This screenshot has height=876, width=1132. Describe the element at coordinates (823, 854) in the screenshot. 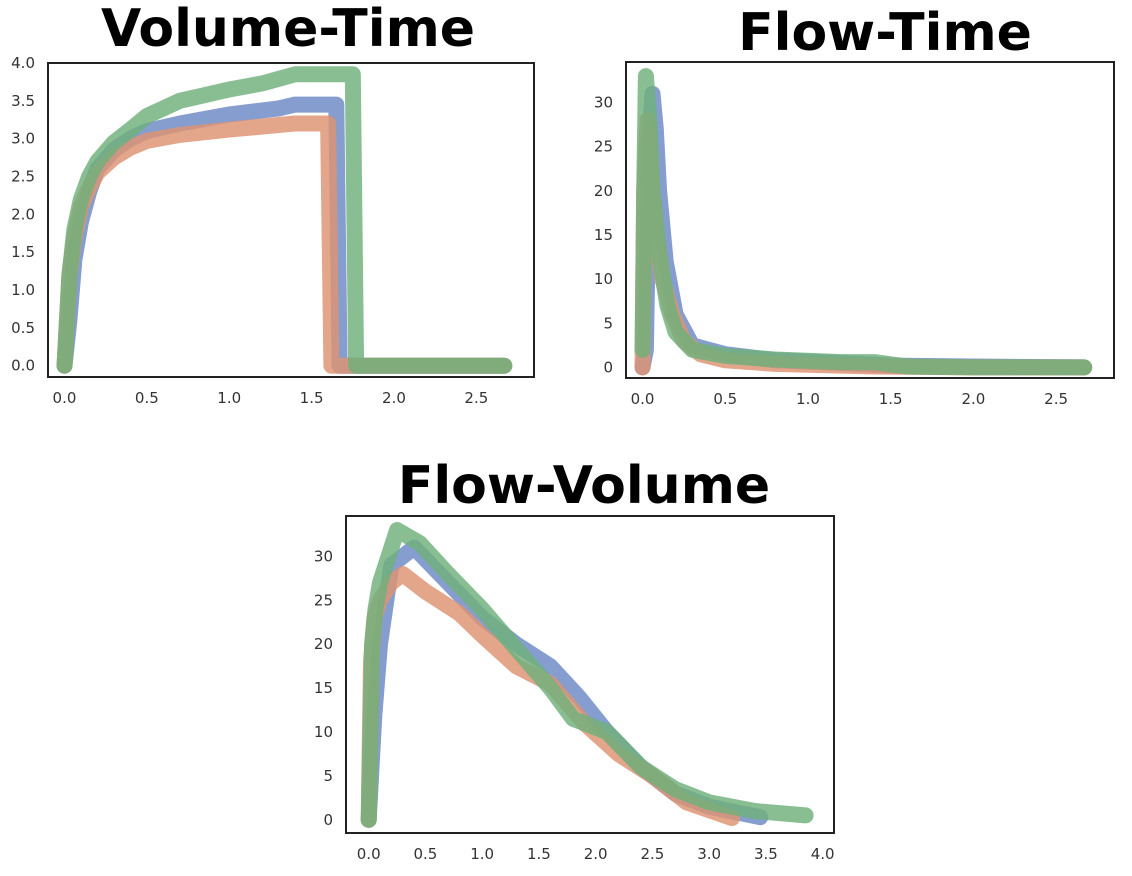

I see `x-tick-label: 4.0` at that location.